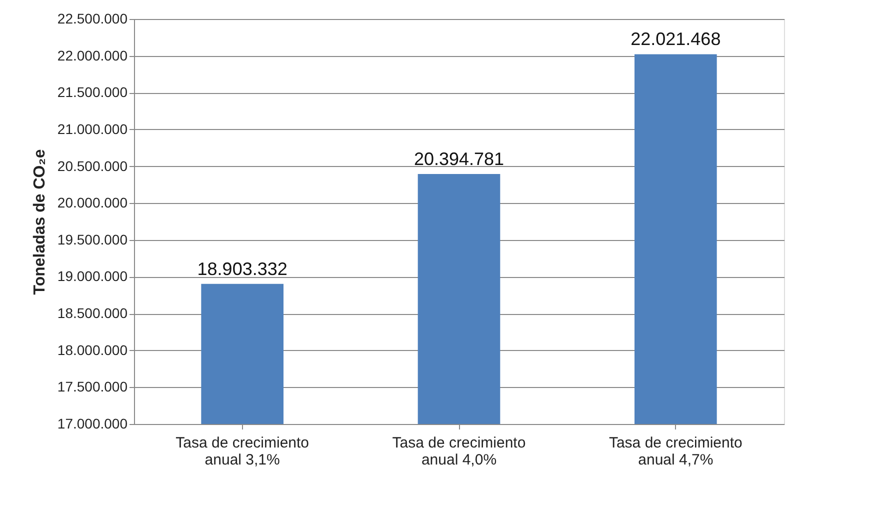 This screenshot has height=520, width=873. What do you see at coordinates (675, 451) in the screenshot?
I see `x-tick-label: Tasa de crecimiento anual 4,7%` at bounding box center [675, 451].